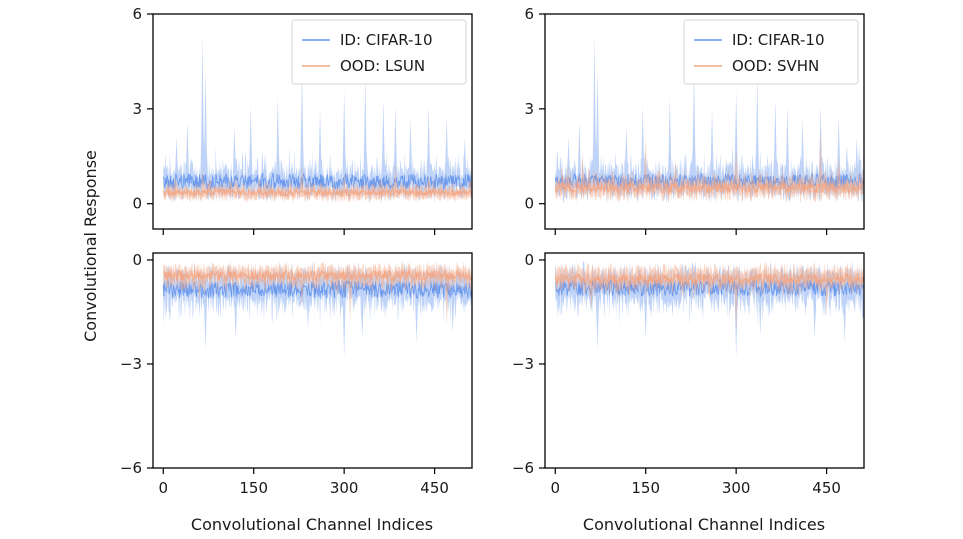 The image size is (963, 539). What do you see at coordinates (704, 524) in the screenshot?
I see `x-axis-title-right: Convolutional Channel Indices` at bounding box center [704, 524].